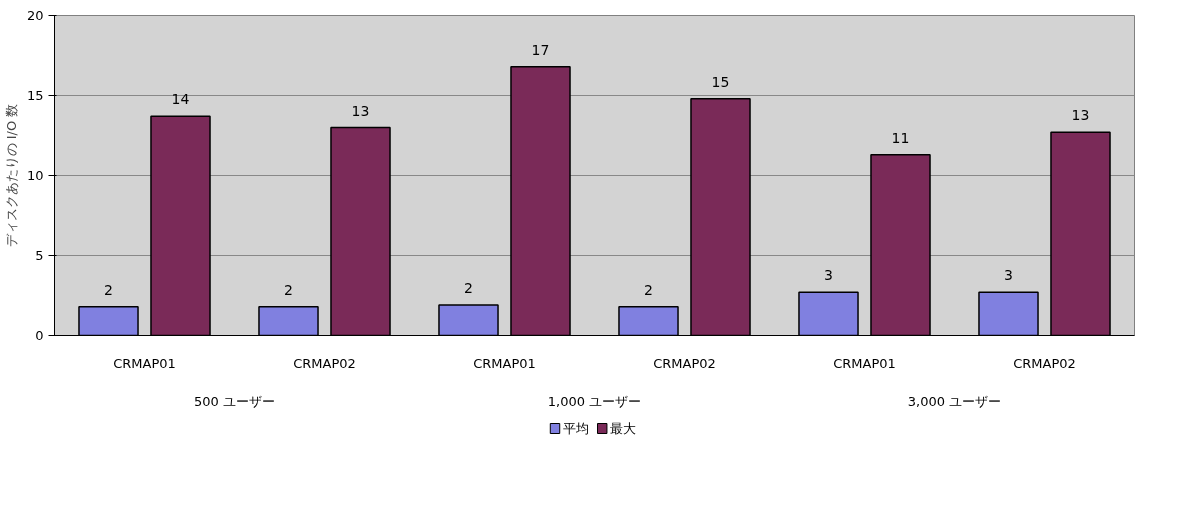 The height and width of the screenshot is (532, 1200). Describe the element at coordinates (35, 95) in the screenshot. I see `y-tick-label: 15` at that location.